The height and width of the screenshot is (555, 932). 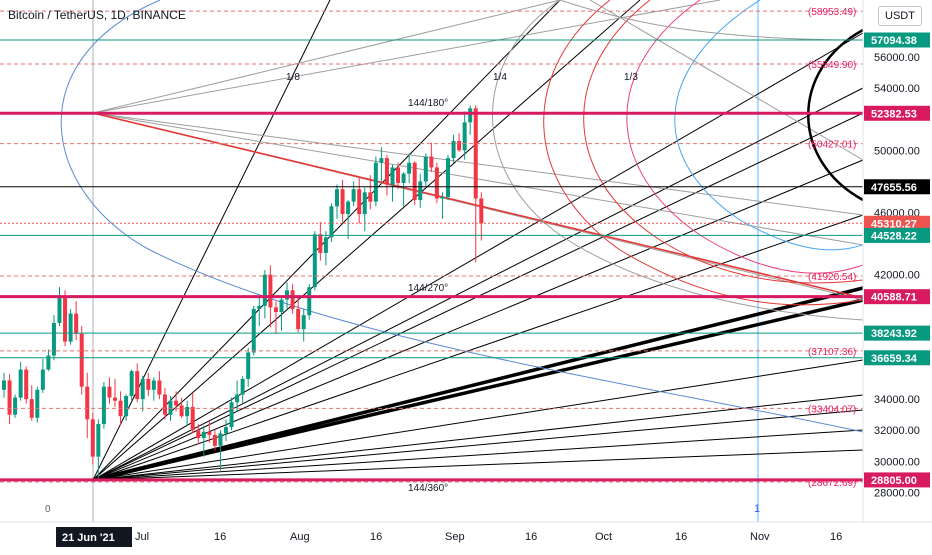 I want to click on price-badge: 52382.53, so click(x=897, y=113).